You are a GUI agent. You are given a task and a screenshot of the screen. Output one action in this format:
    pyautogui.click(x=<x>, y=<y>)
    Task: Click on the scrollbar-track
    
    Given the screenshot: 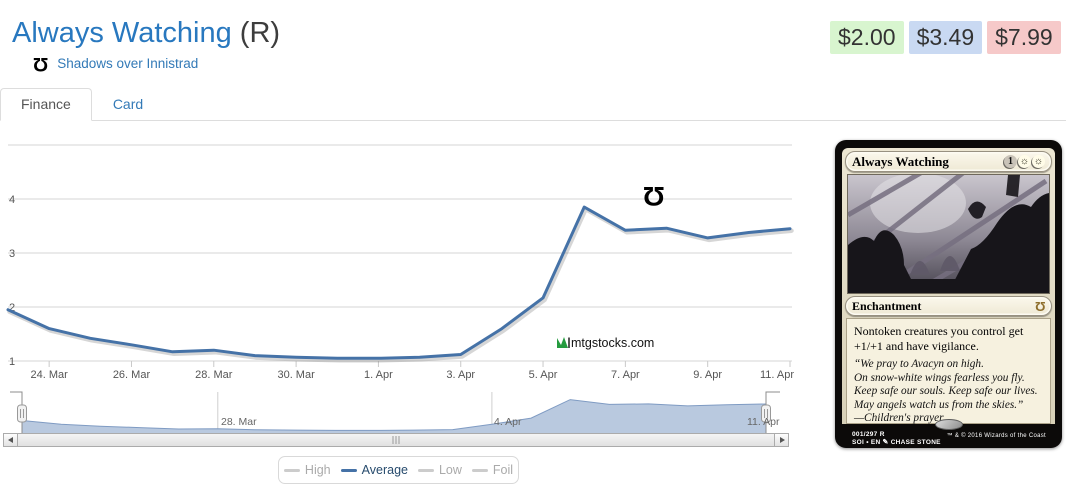 What is the action you would take?
    pyautogui.click(x=396, y=440)
    